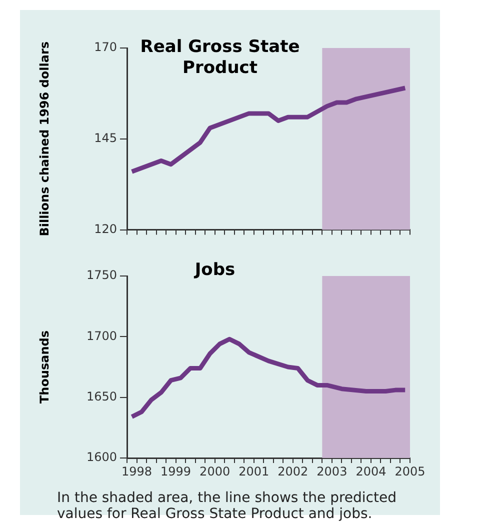  I want to click on y-tick-label: 1650, so click(101, 396).